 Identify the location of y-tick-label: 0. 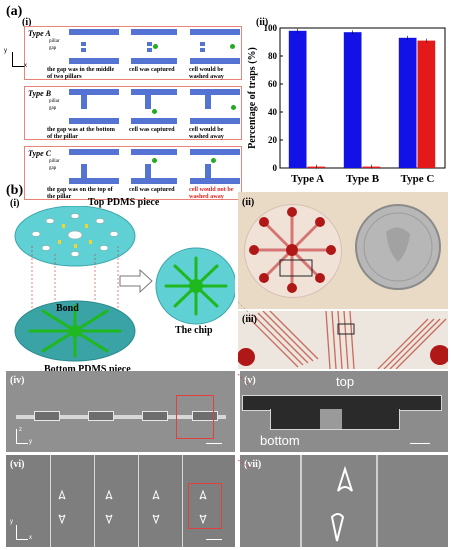
(275, 168).